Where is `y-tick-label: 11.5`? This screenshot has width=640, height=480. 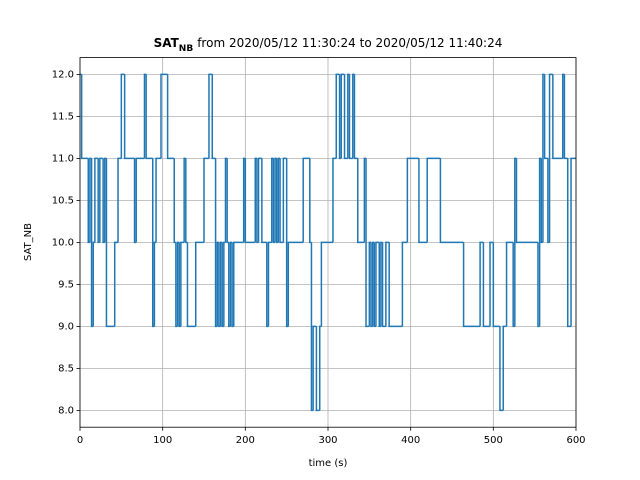
y-tick-label: 11.5 is located at coordinates (63, 116).